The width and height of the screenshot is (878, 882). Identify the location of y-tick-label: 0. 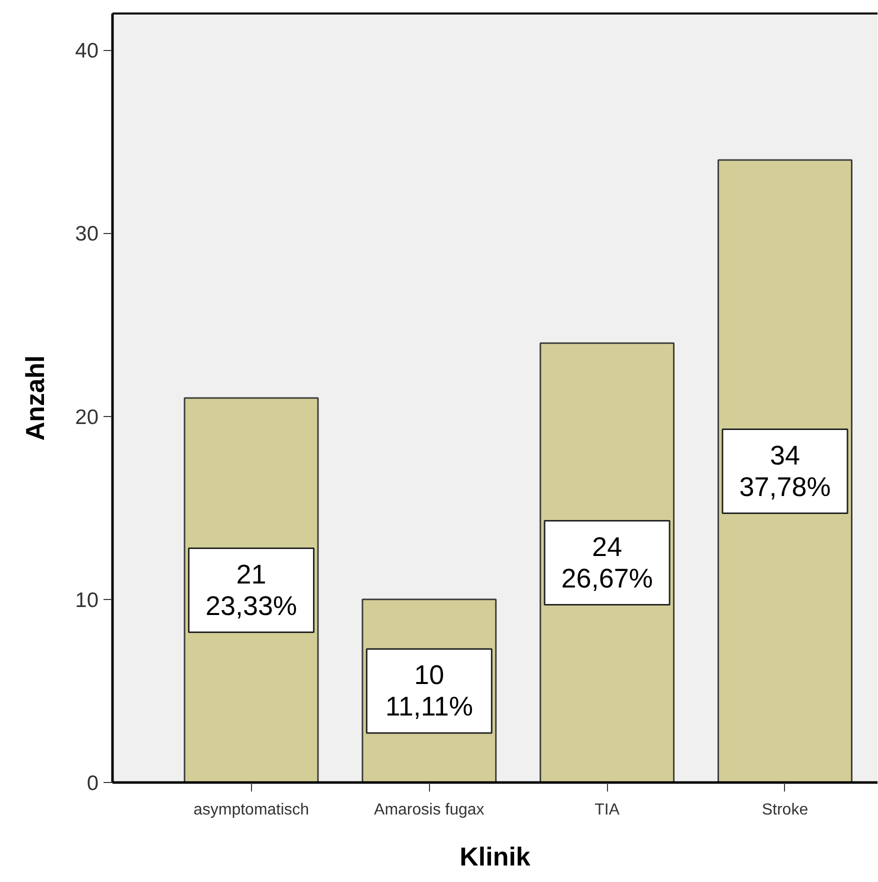
(92, 783).